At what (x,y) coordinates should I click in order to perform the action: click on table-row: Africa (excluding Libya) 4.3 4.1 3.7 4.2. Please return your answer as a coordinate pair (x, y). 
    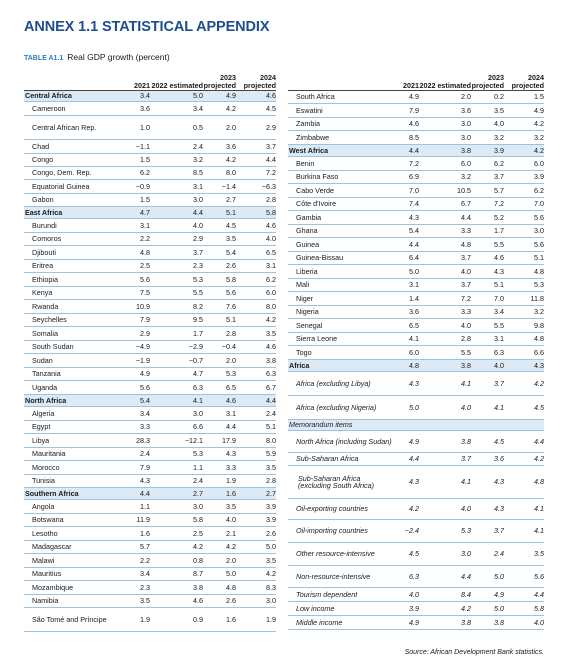
    Looking at the image, I should click on (416, 384).